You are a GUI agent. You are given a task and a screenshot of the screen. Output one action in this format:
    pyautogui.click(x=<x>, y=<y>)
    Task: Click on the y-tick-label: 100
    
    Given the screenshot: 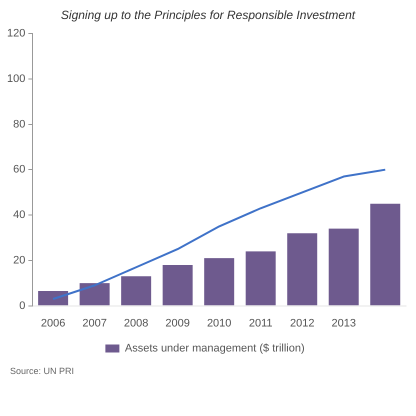 What is the action you would take?
    pyautogui.click(x=16, y=79)
    